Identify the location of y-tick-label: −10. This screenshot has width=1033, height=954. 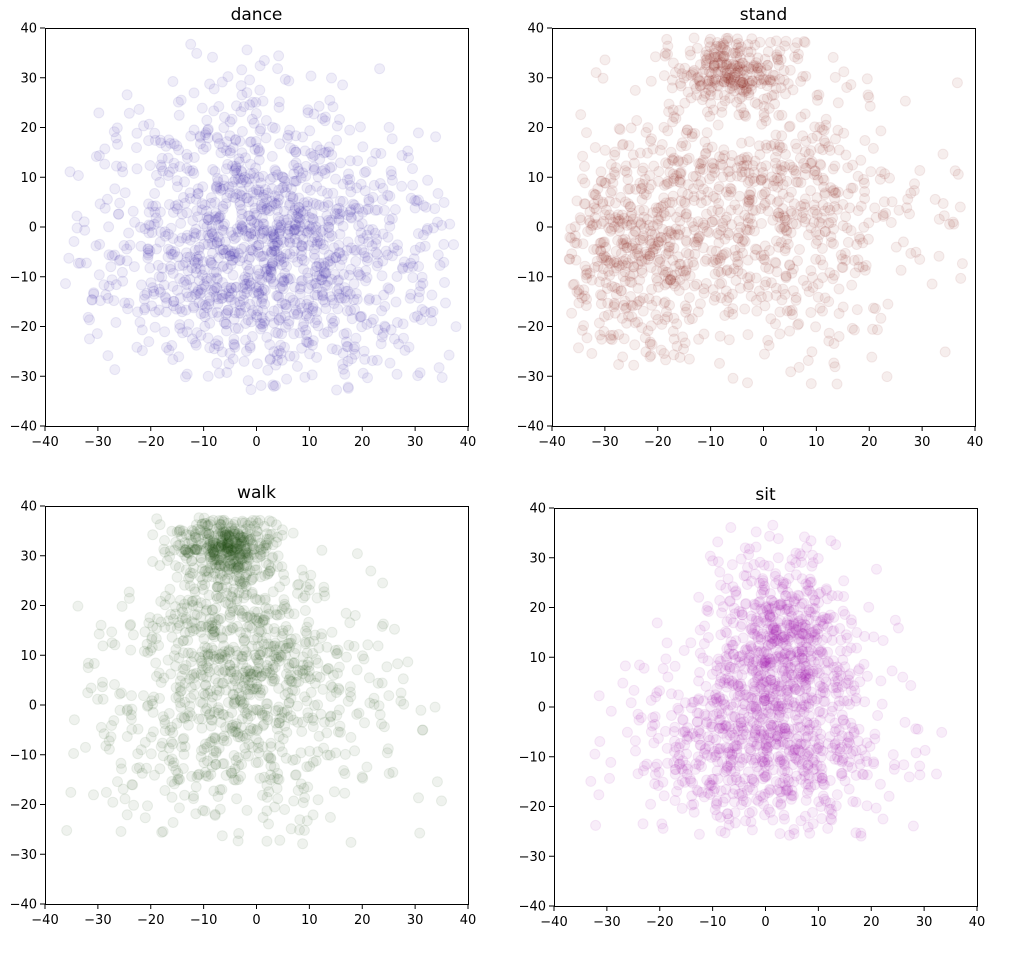
(23, 755).